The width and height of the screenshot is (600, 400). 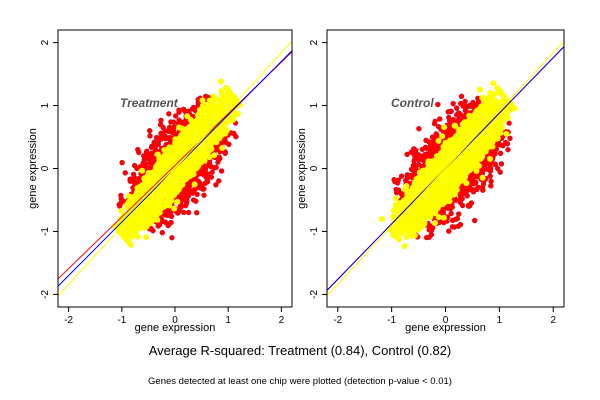 I want to click on point-cloud, so click(x=177, y=163).